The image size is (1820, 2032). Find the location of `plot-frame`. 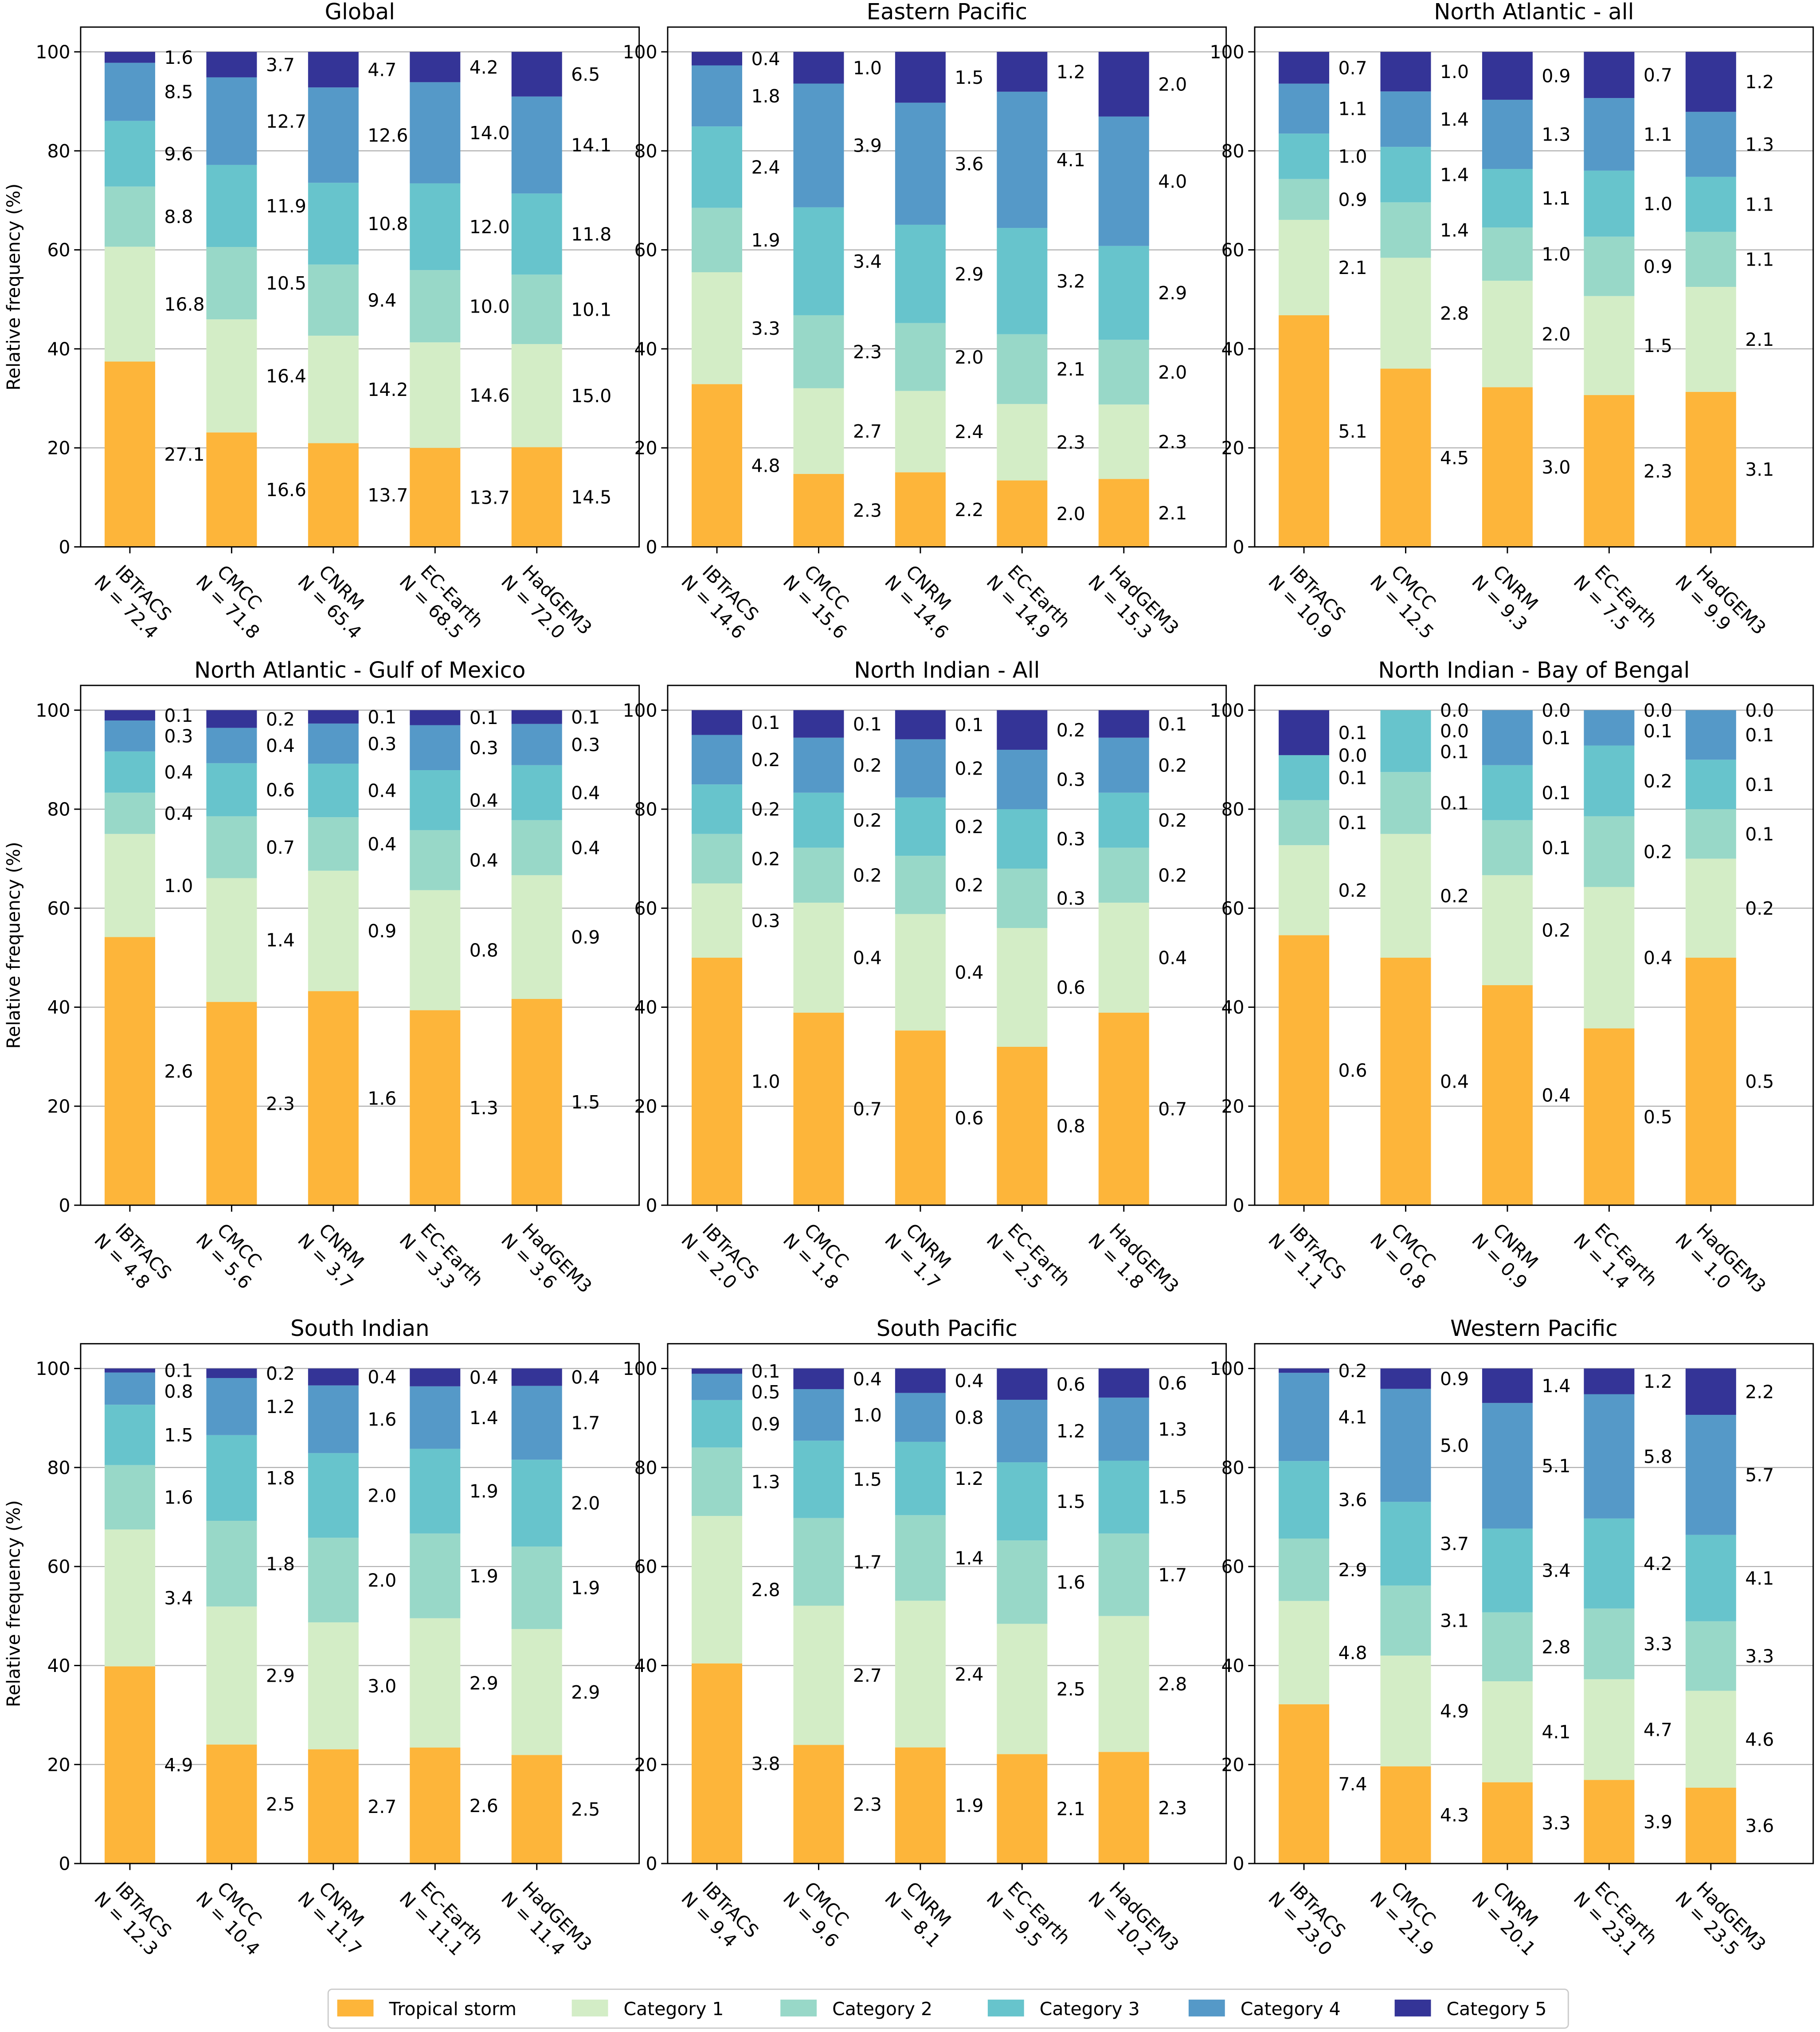

plot-frame is located at coordinates (1534, 1603).